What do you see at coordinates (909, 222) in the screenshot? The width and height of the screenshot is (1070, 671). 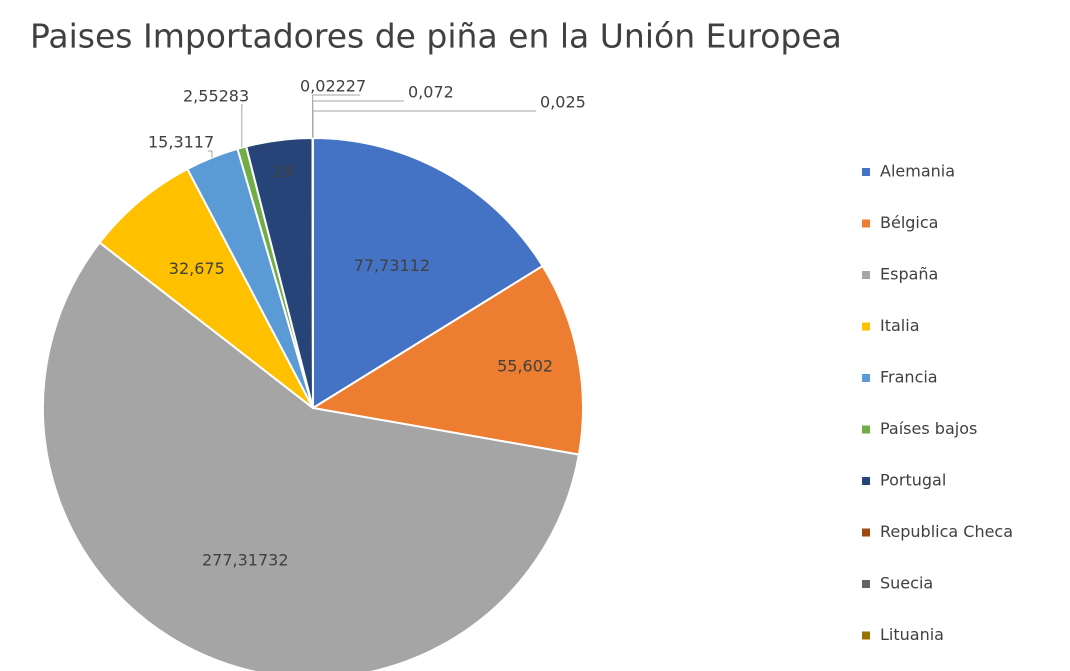 I see `legend-label: Bélgica` at bounding box center [909, 222].